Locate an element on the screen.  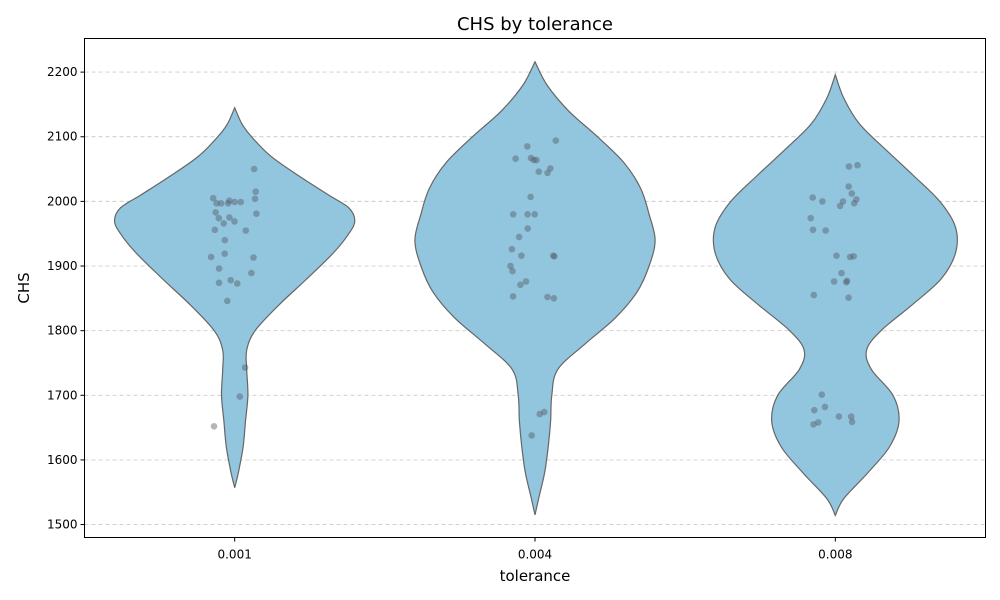
x-axis: 0.001 0.004 0.008 is located at coordinates (535, 549).